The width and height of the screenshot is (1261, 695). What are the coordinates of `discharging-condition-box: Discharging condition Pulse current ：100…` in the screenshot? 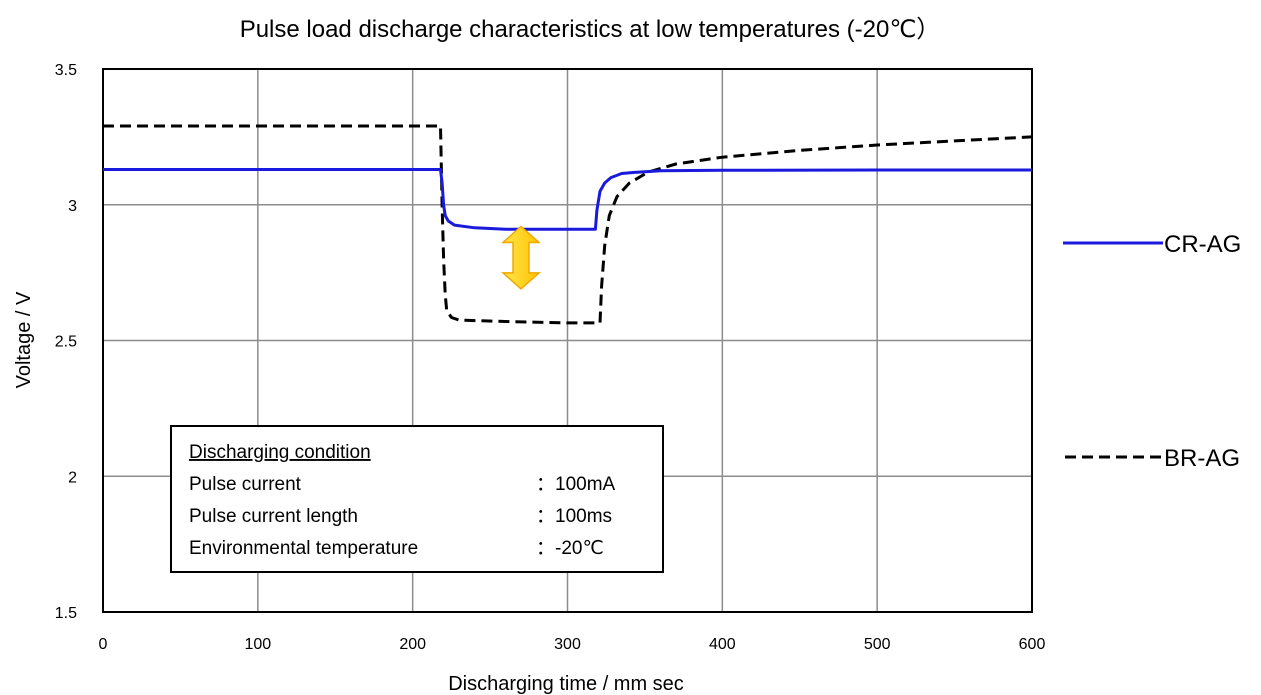 It's located at (417, 499).